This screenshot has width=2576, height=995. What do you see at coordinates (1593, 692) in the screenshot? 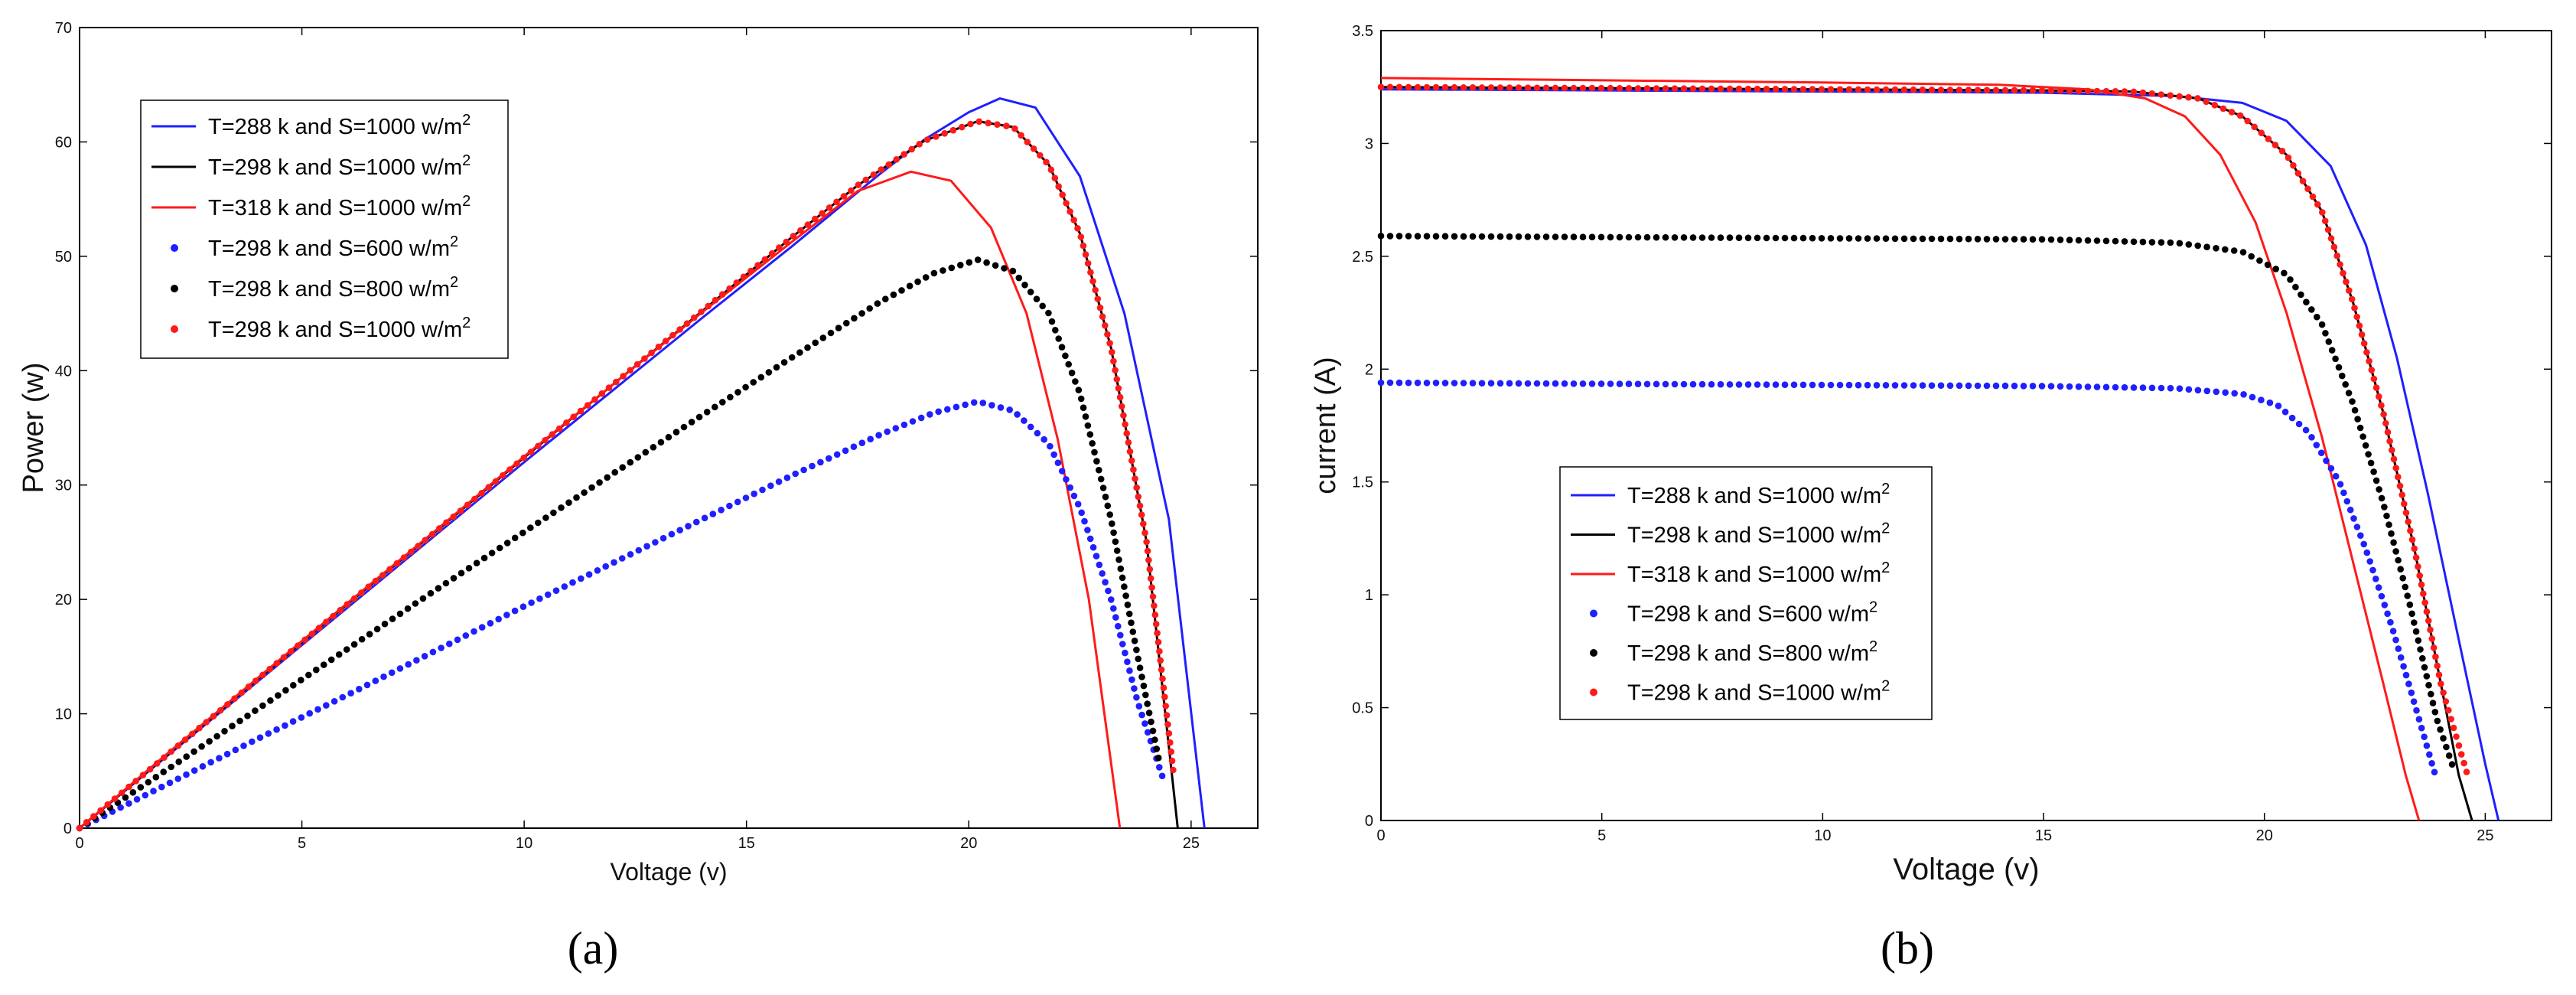
I see `legend-dot-swatch` at bounding box center [1593, 692].